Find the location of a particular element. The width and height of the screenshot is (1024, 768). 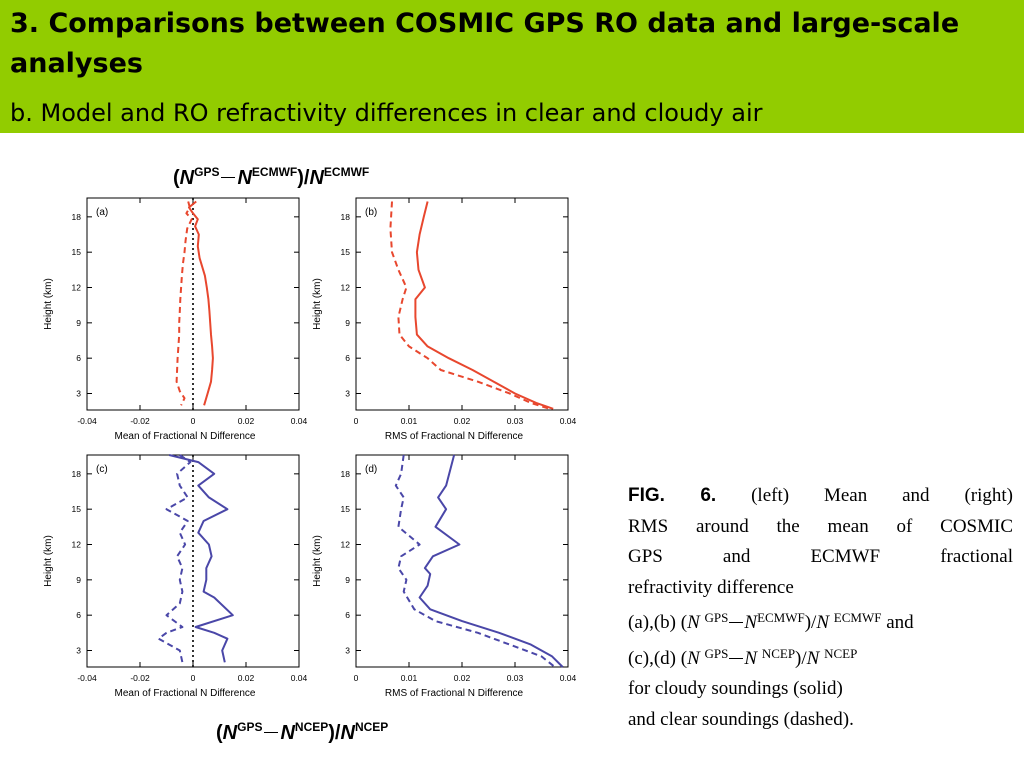

panel-label: (b) is located at coordinates (371, 212).